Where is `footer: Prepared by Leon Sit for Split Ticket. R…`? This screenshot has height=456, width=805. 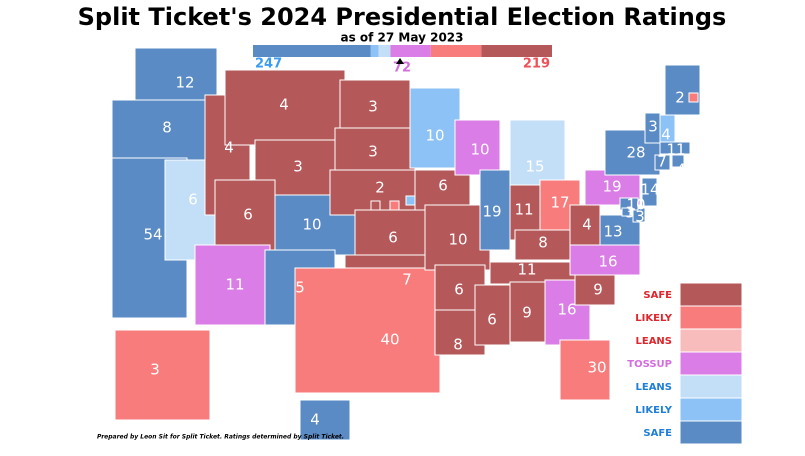 footer: Prepared by Leon Sit for Split Ticket. R… is located at coordinates (220, 437).